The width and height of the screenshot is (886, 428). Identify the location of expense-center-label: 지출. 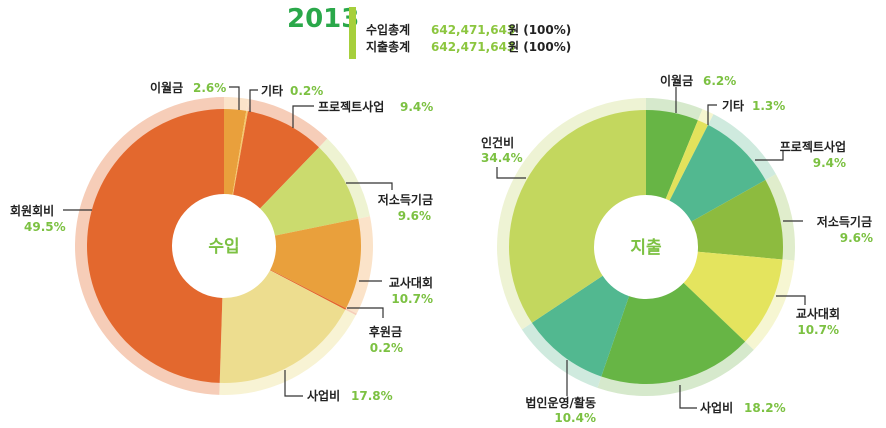
(646, 248).